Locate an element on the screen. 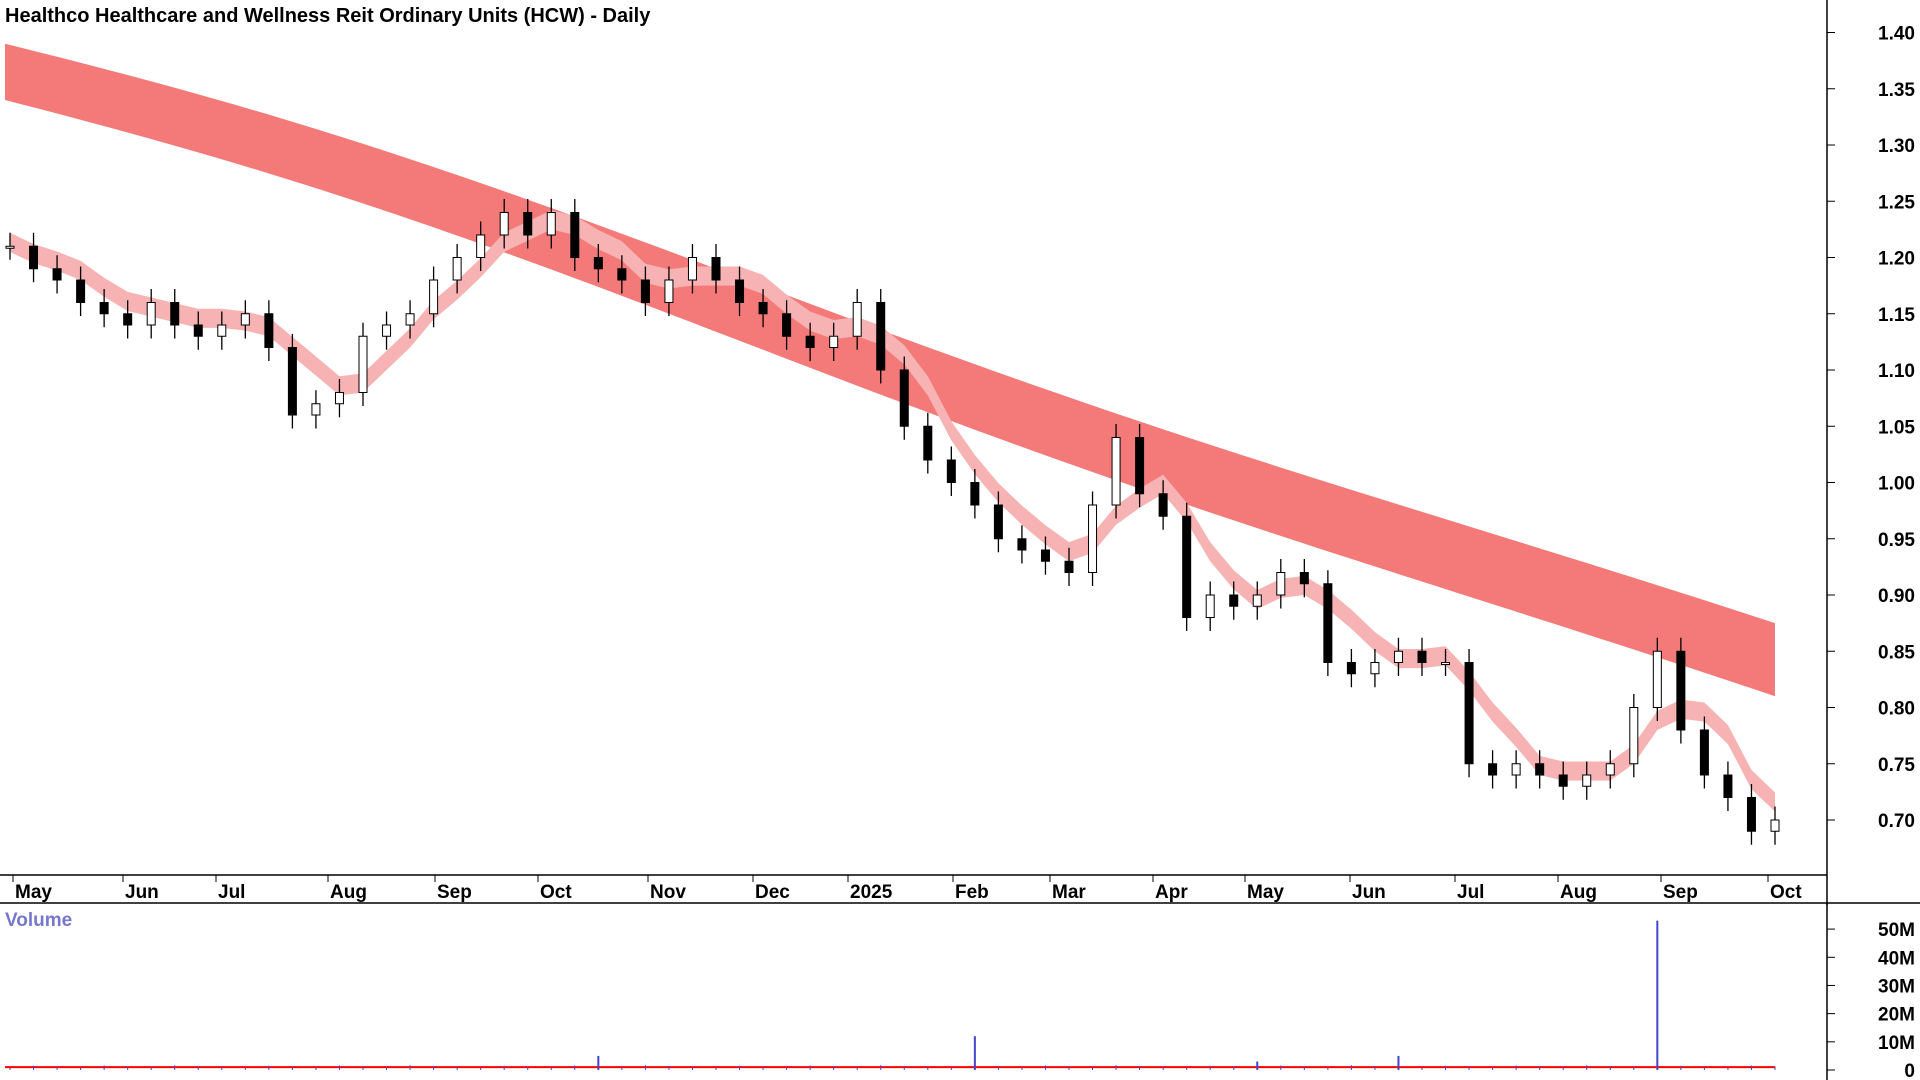 The width and height of the screenshot is (1920, 1080). x-tick-label: Feb is located at coordinates (972, 892).